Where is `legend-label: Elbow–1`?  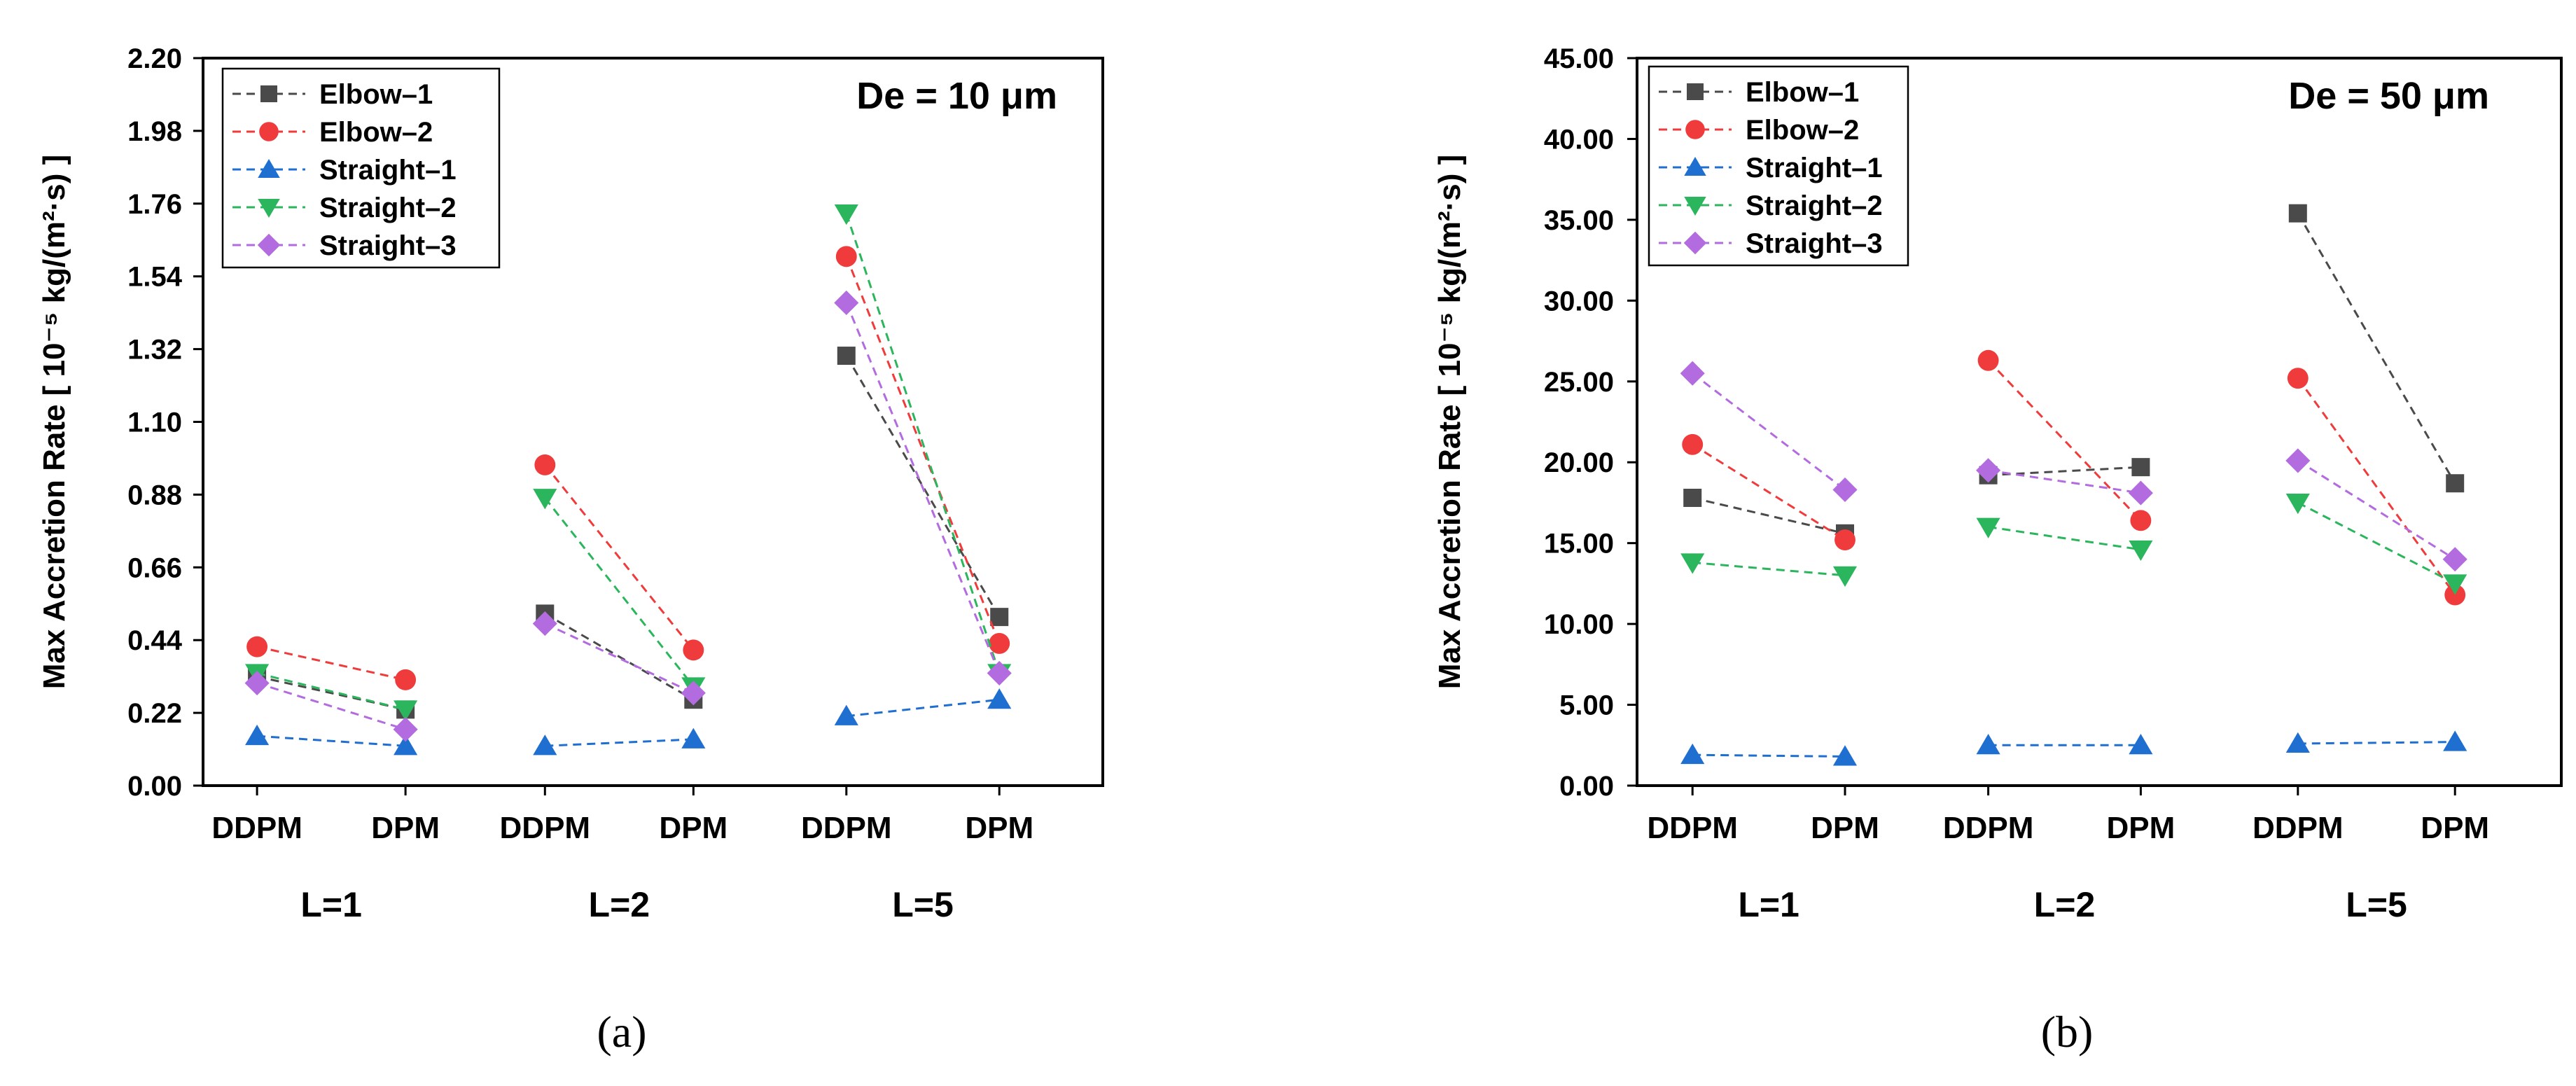 legend-label: Elbow–1 is located at coordinates (376, 94).